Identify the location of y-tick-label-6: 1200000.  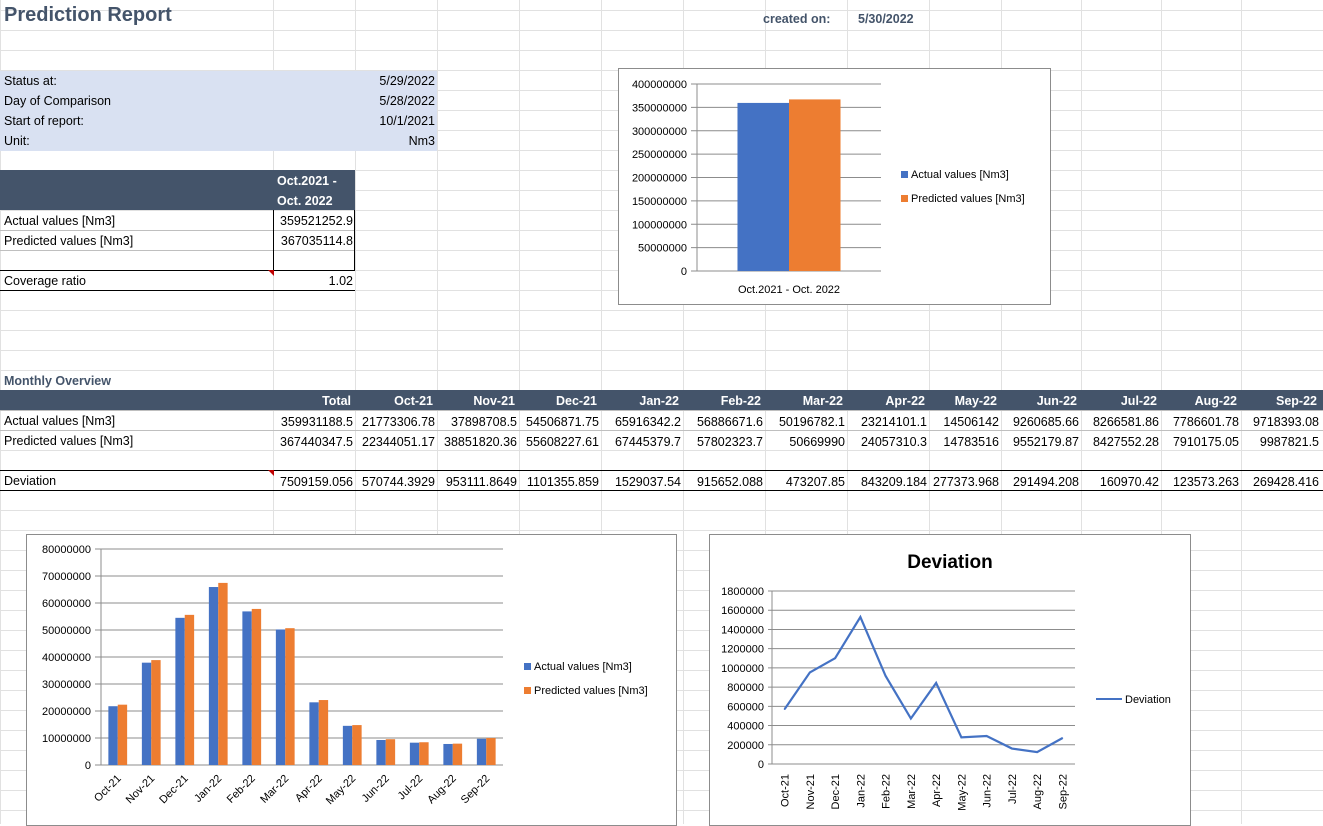
(742, 650).